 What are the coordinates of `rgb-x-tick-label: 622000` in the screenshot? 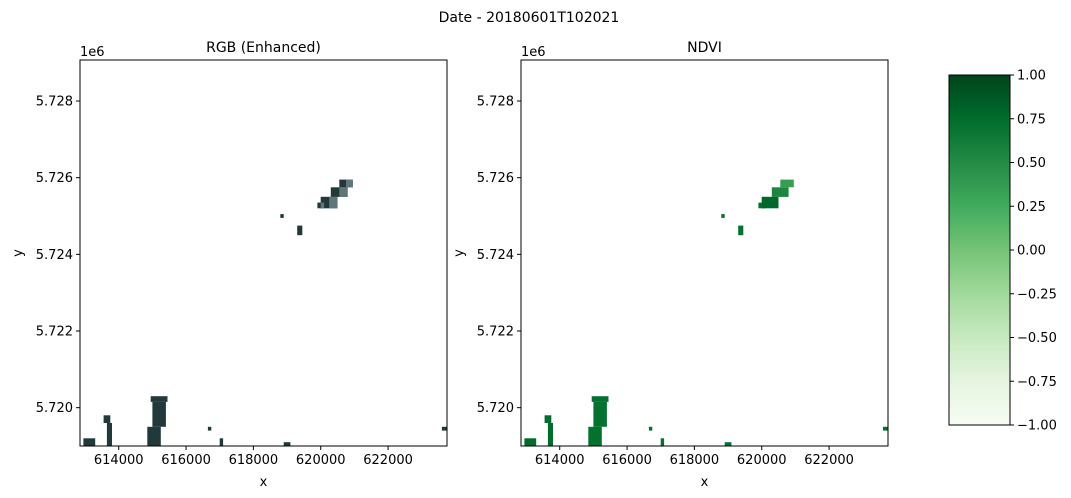 It's located at (388, 460).